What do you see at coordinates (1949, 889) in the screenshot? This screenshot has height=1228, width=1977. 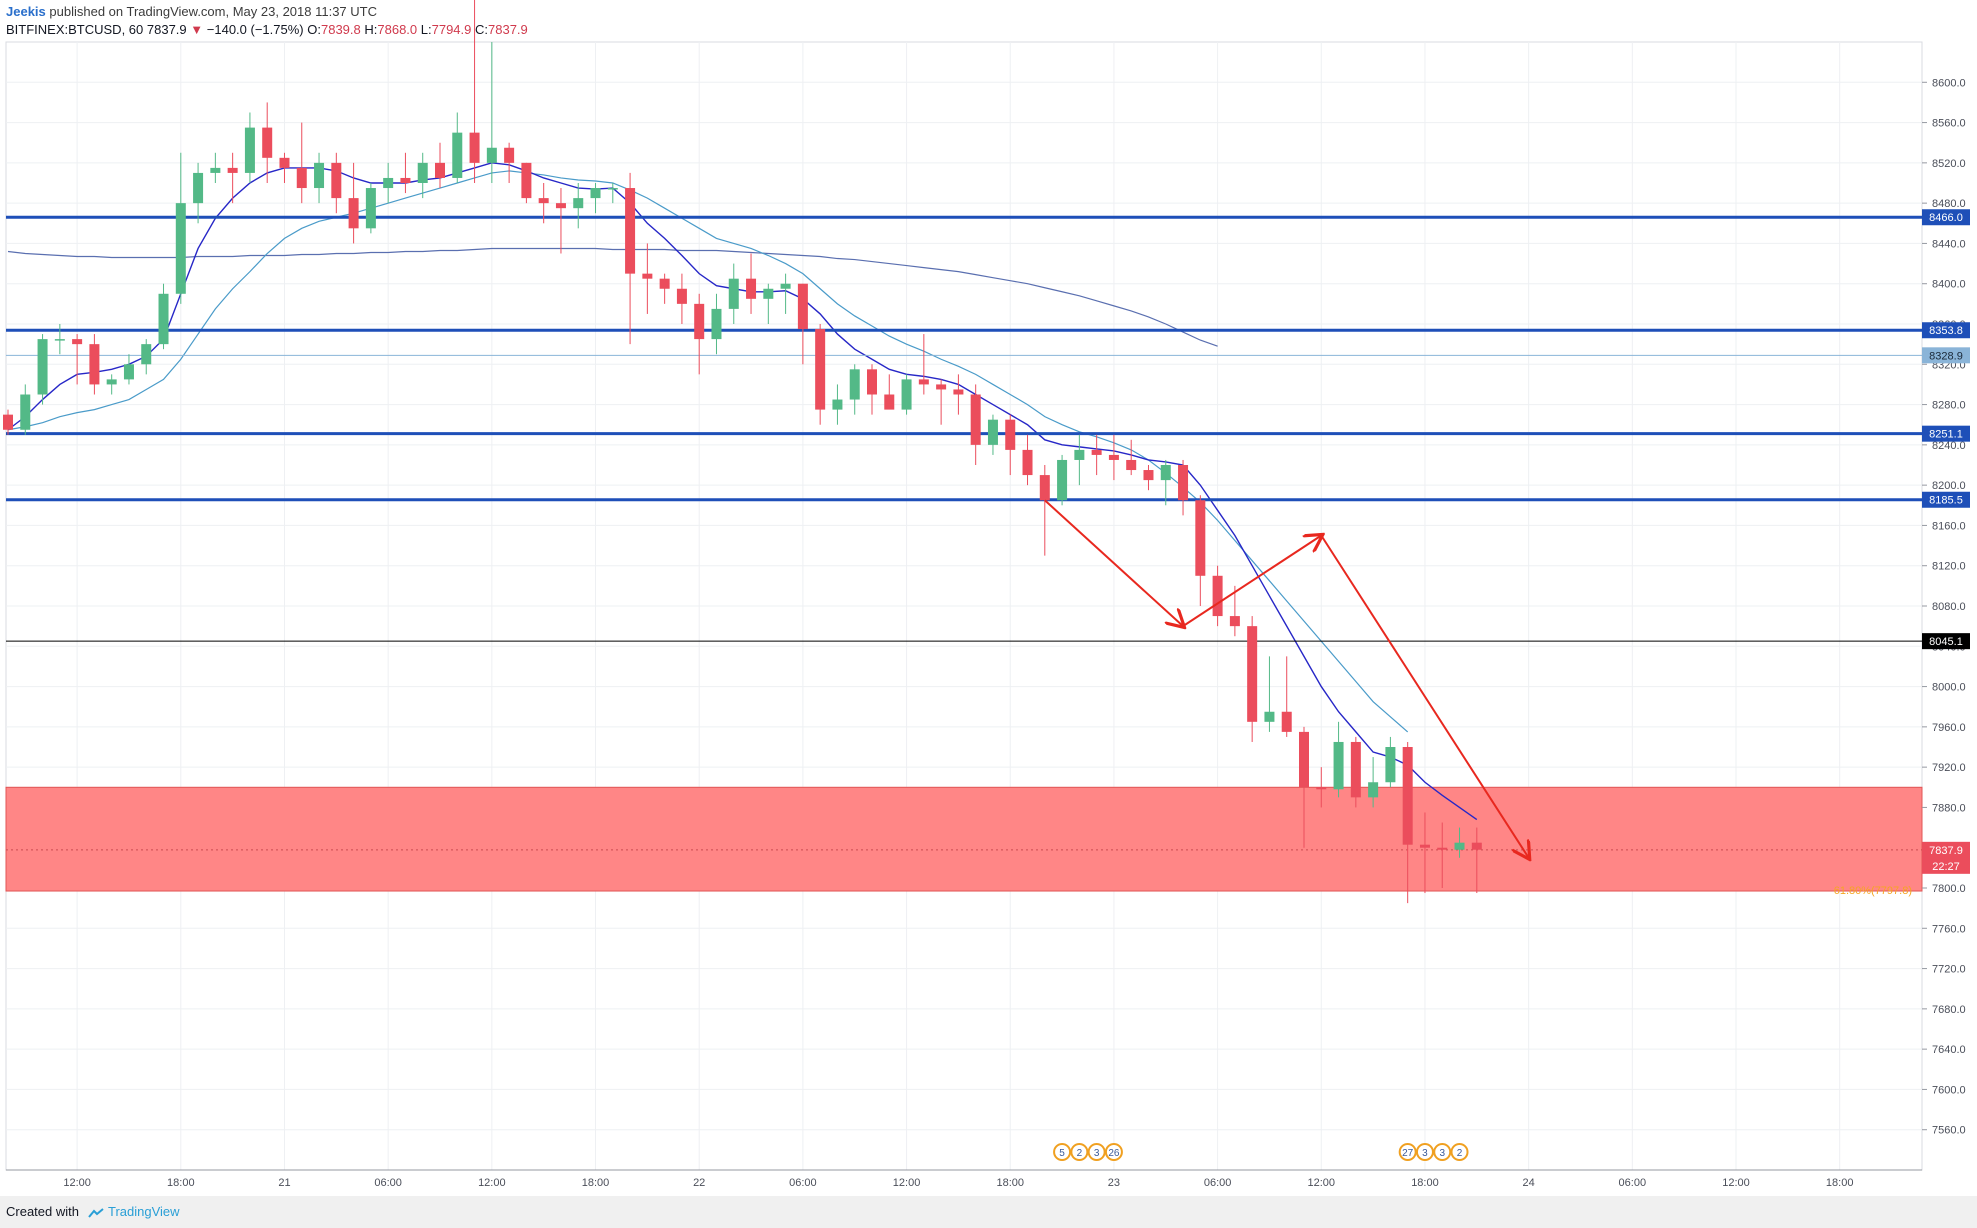 I see `y-tick-label: 7800.0` at bounding box center [1949, 889].